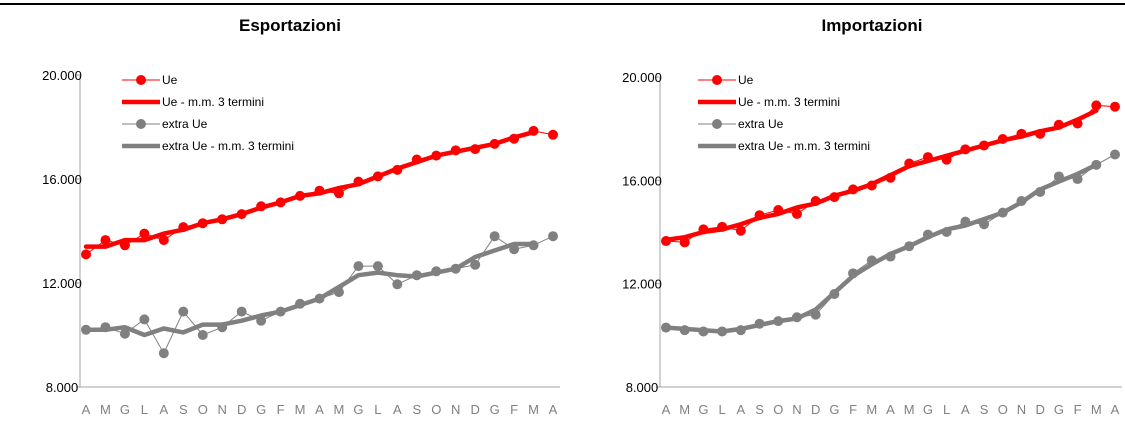  Describe the element at coordinates (562, 4) in the screenshot. I see `top-rule` at that location.